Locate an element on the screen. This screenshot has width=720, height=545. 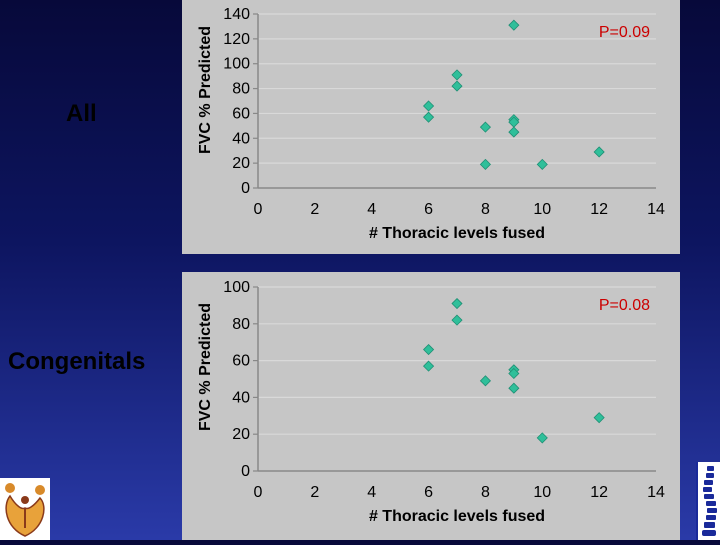
y-tick-label: 120 is located at coordinates (236, 39).